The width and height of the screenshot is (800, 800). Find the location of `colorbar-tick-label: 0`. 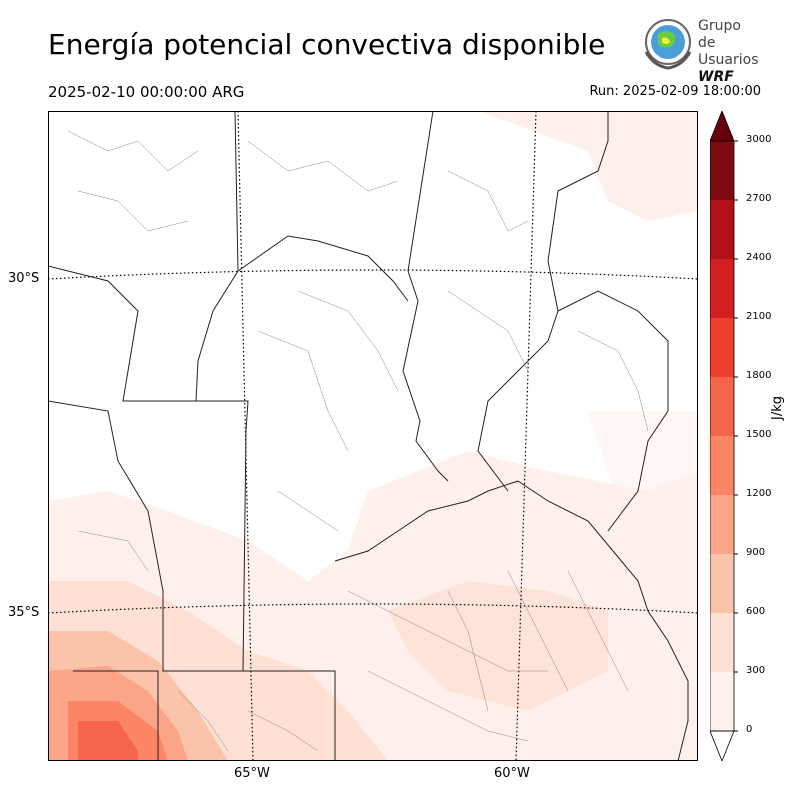

colorbar-tick-label: 0 is located at coordinates (749, 729).